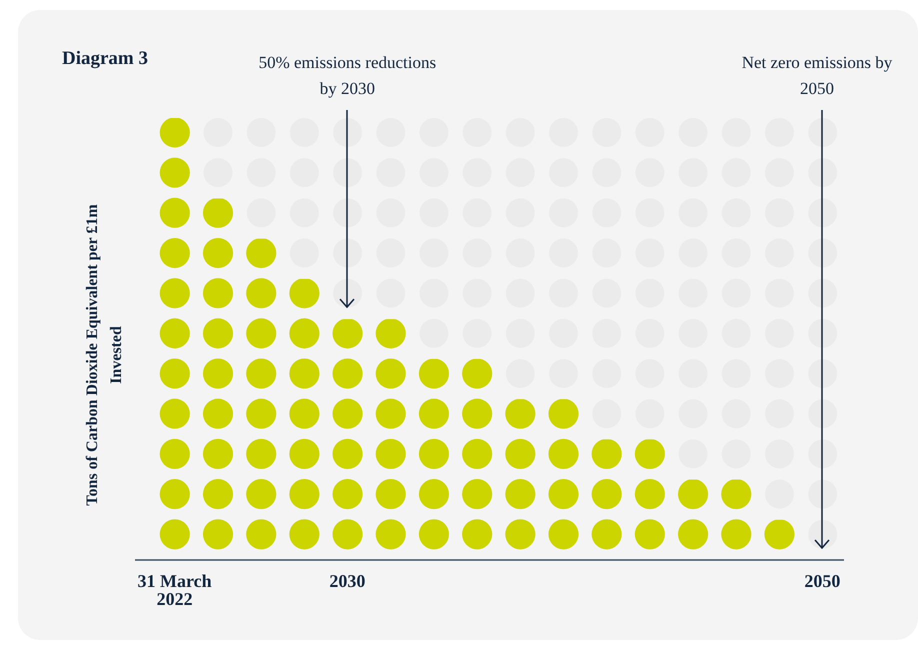 The height and width of the screenshot is (649, 918). What do you see at coordinates (347, 580) in the screenshot?
I see `x-tick-label: 2030` at bounding box center [347, 580].